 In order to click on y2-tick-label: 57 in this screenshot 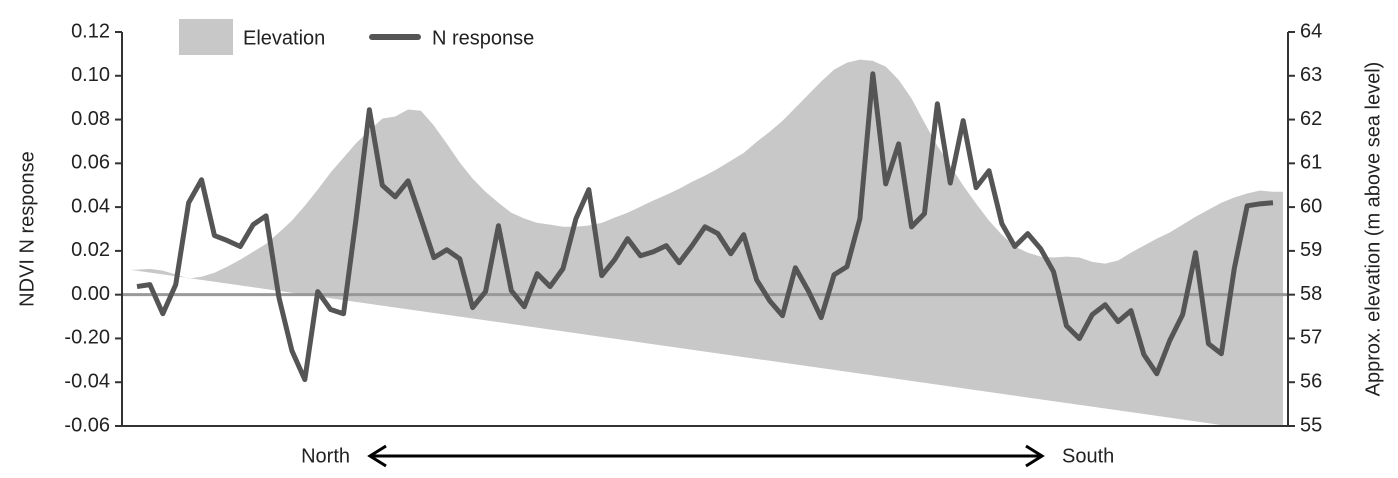, I will do `click(1311, 338)`.